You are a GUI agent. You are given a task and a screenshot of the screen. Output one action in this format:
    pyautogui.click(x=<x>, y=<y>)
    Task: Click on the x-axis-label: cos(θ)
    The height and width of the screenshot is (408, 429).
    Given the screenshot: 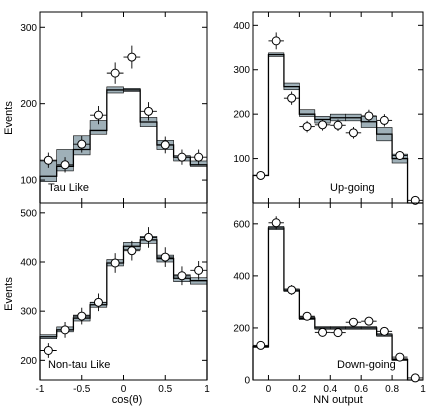 What is the action you would take?
    pyautogui.click(x=127, y=400)
    